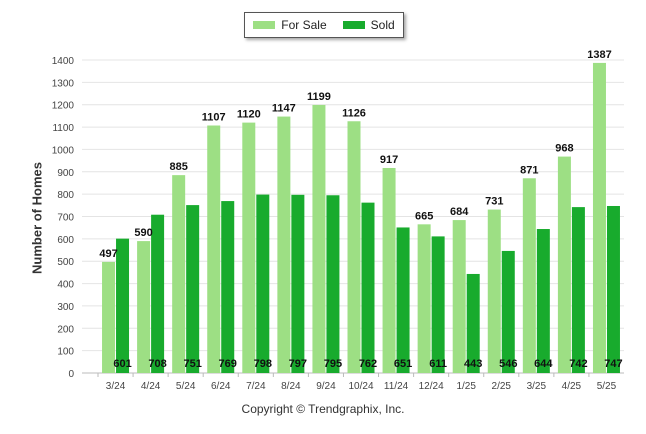  I want to click on y-tick-label: 600, so click(65, 240).